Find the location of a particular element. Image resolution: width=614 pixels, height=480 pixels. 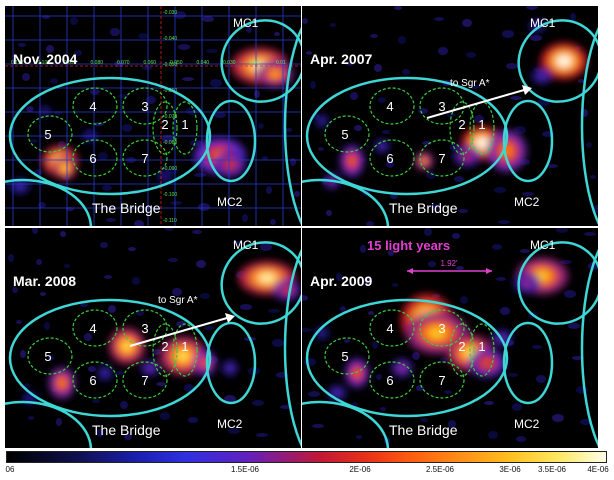

grid-y-label: -0.110 is located at coordinates (170, 221).